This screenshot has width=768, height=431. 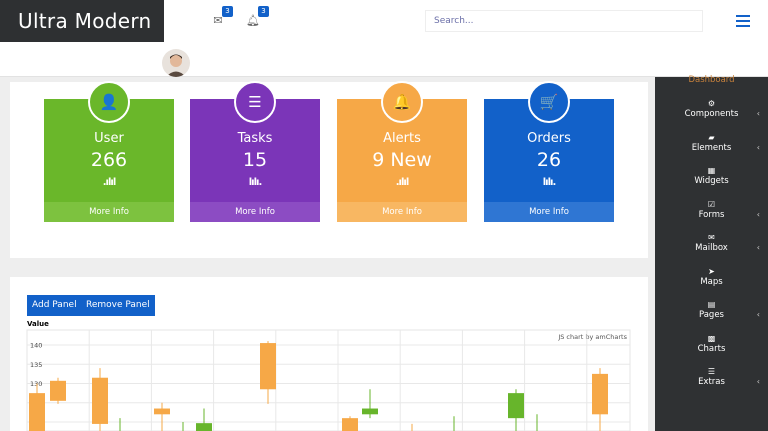 What do you see at coordinates (743, 21) in the screenshot?
I see `hamburger-menu-icon` at bounding box center [743, 21].